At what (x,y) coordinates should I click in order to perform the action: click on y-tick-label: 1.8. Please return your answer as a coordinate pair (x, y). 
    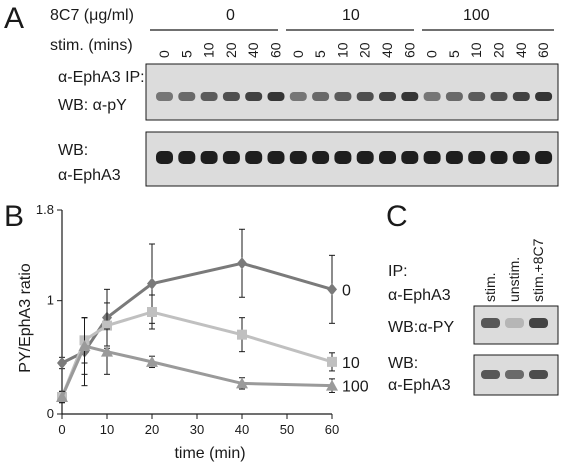
    Looking at the image, I should click on (45, 209).